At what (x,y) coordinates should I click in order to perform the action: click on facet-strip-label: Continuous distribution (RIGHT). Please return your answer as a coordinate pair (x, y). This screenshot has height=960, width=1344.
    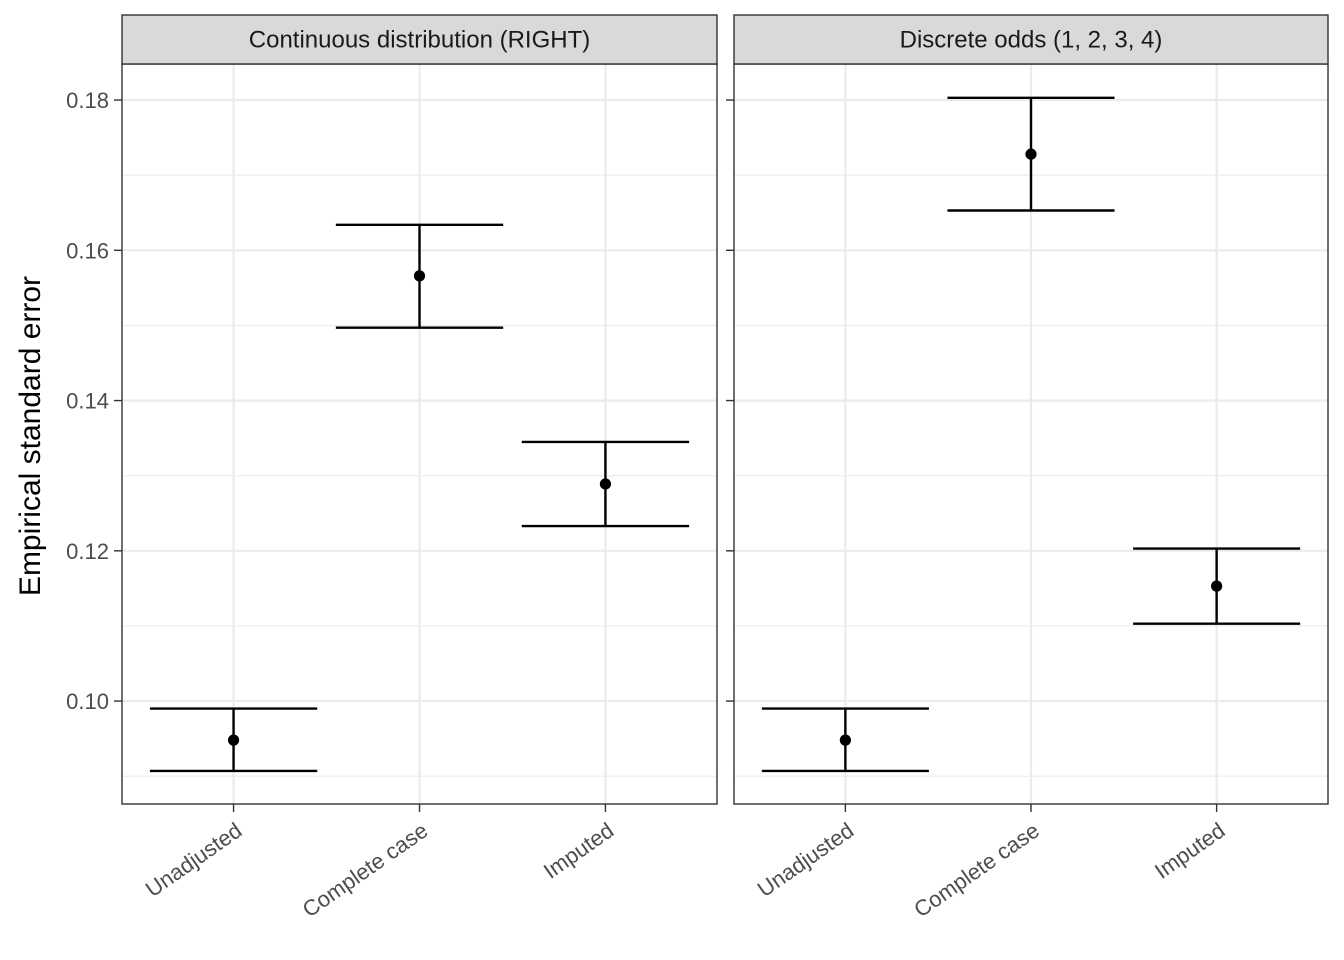
    Looking at the image, I should click on (419, 40).